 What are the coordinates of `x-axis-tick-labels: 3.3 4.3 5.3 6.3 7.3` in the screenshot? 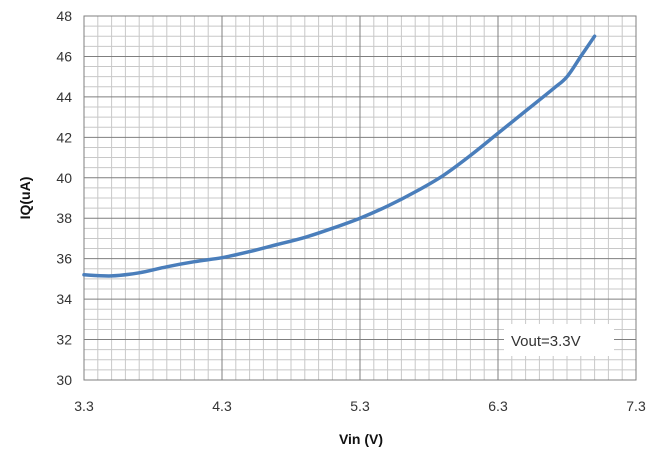 It's located at (360, 406).